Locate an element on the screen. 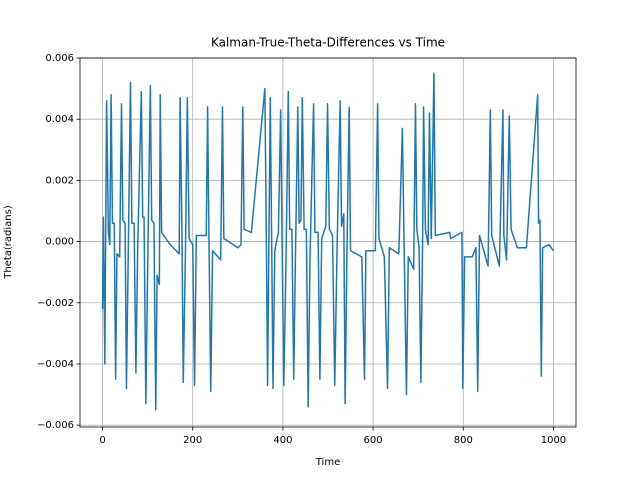 The height and width of the screenshot is (480, 640). y-tick-label: −0.002 is located at coordinates (55, 303).